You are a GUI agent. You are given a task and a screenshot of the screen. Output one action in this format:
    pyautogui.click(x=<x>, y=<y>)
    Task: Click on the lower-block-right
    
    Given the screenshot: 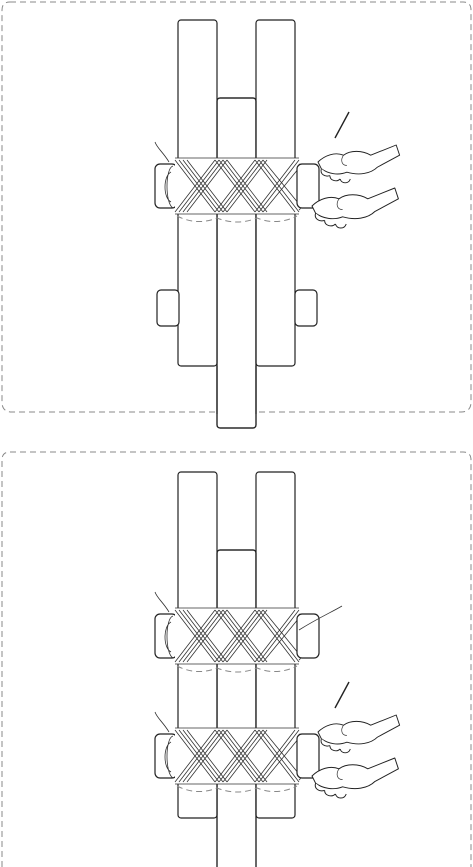 What is the action you would take?
    pyautogui.click(x=306, y=308)
    